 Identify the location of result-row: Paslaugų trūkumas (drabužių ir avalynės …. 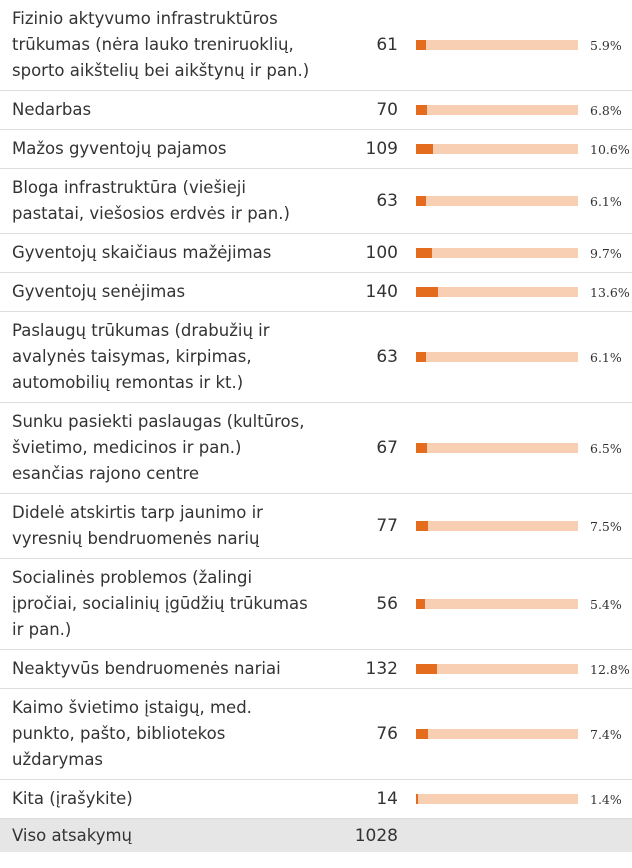
(316, 357).